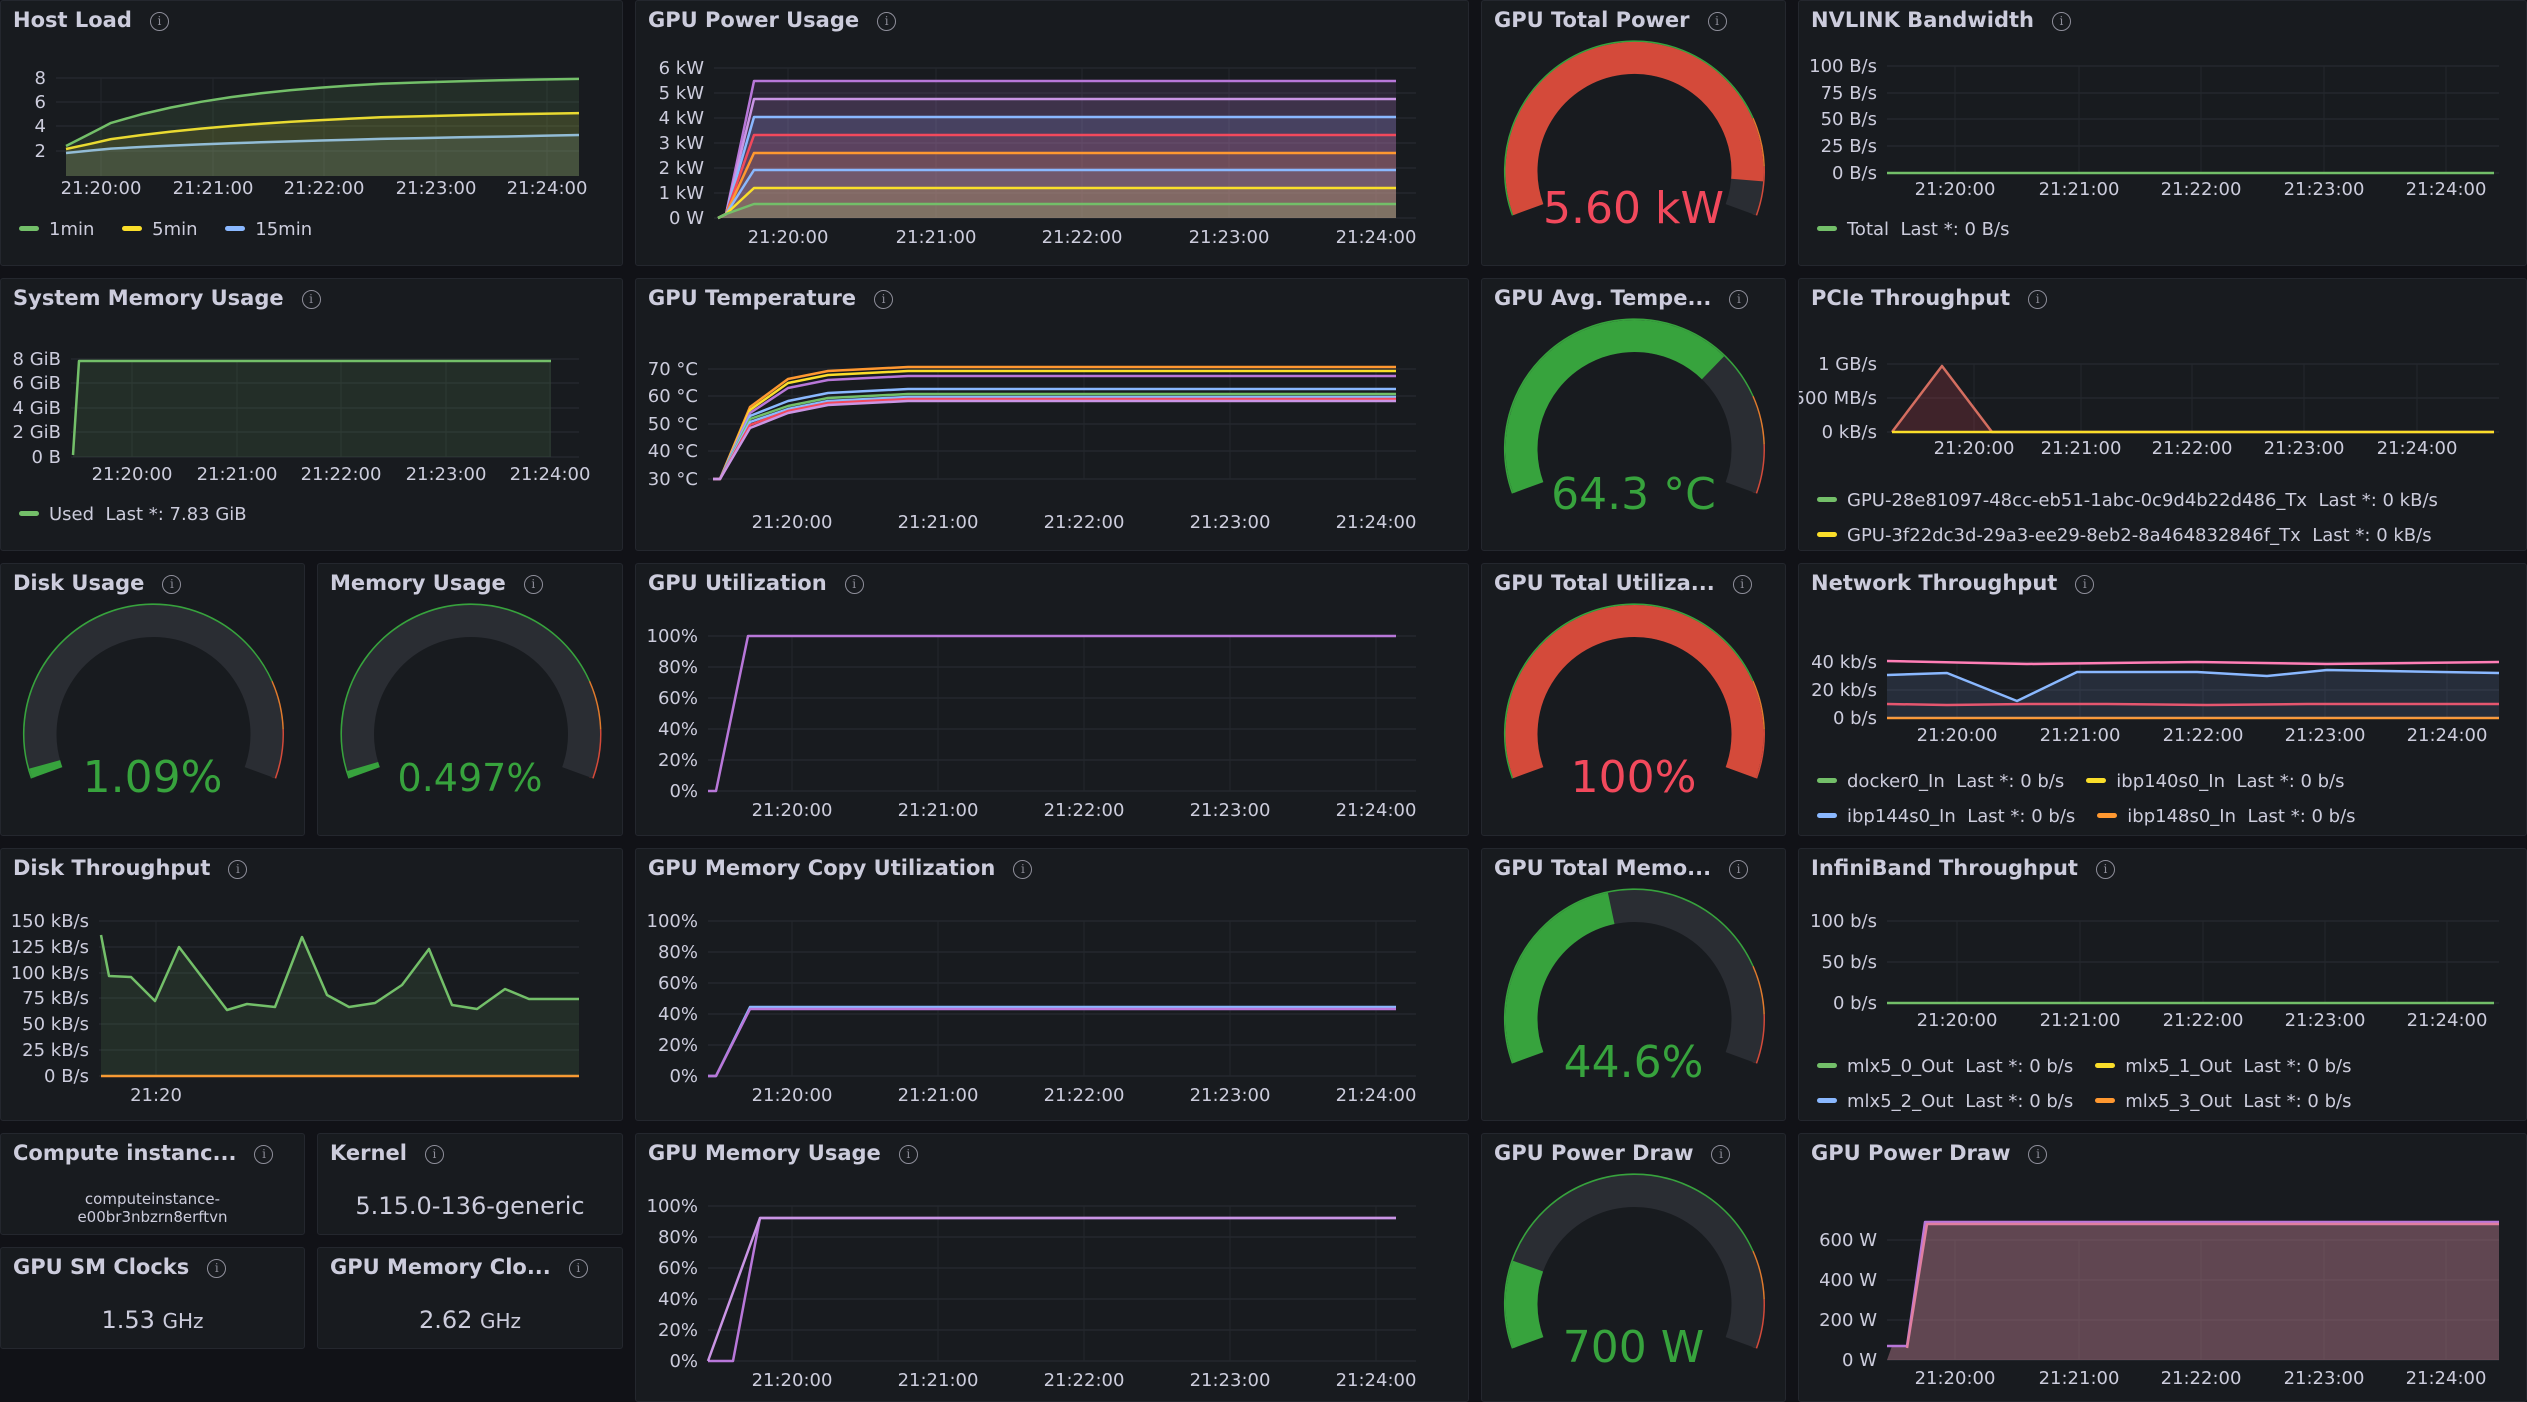 This screenshot has height=1402, width=2527. What do you see at coordinates (1946, 816) in the screenshot?
I see `legend-item: ibp144s0_In Last *: 0 b/s` at bounding box center [1946, 816].